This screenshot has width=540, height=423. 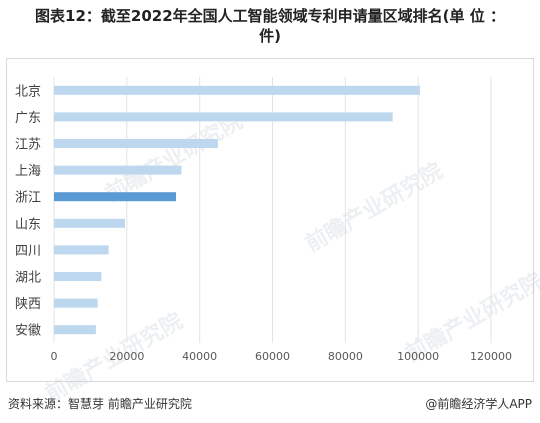 What do you see at coordinates (118, 170) in the screenshot?
I see `bar-上海` at bounding box center [118, 170].